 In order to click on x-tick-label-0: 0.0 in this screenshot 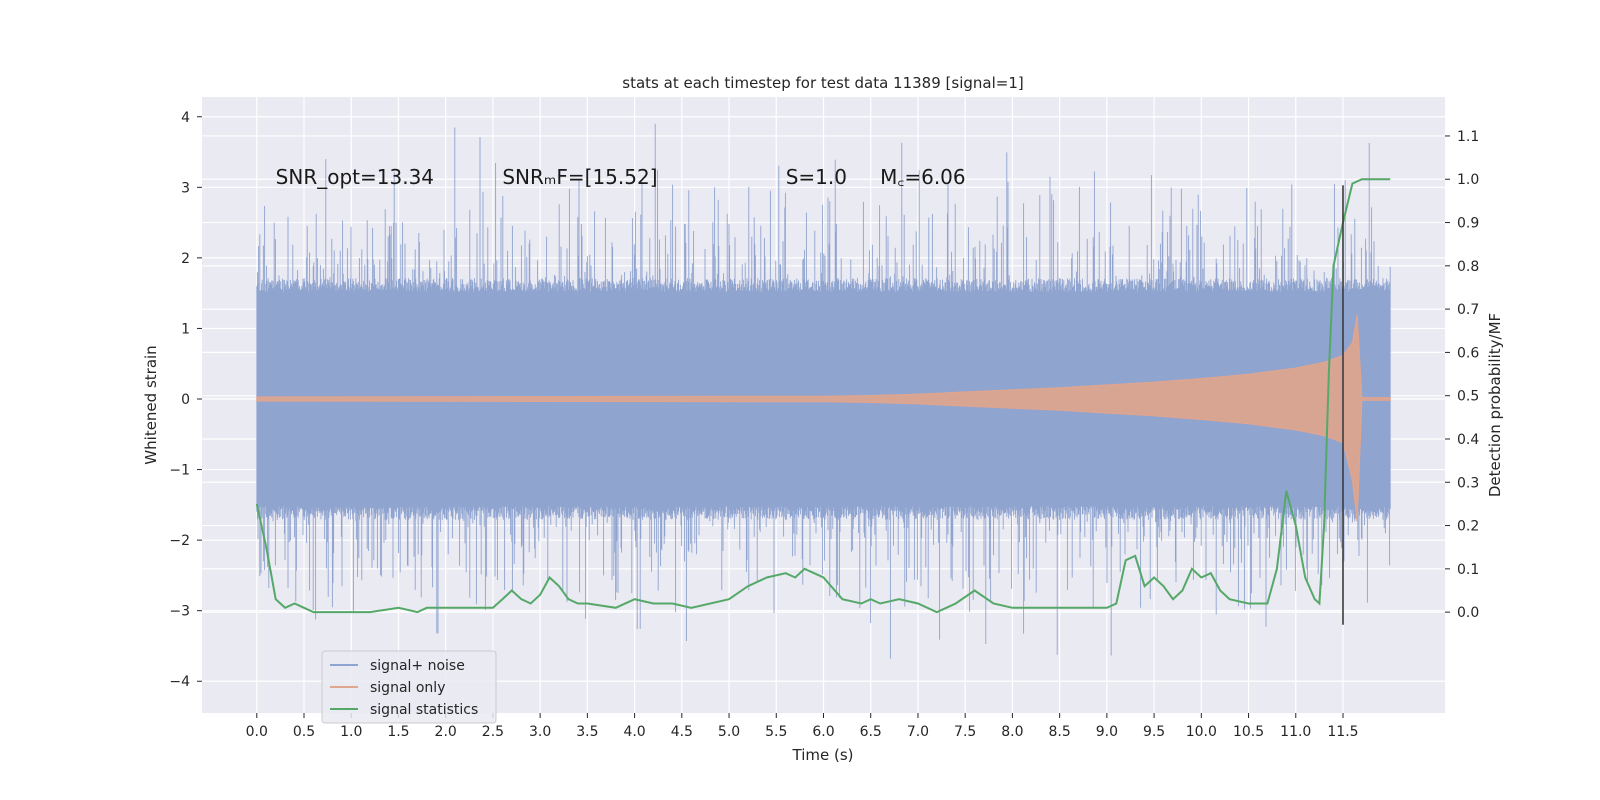, I will do `click(257, 732)`.